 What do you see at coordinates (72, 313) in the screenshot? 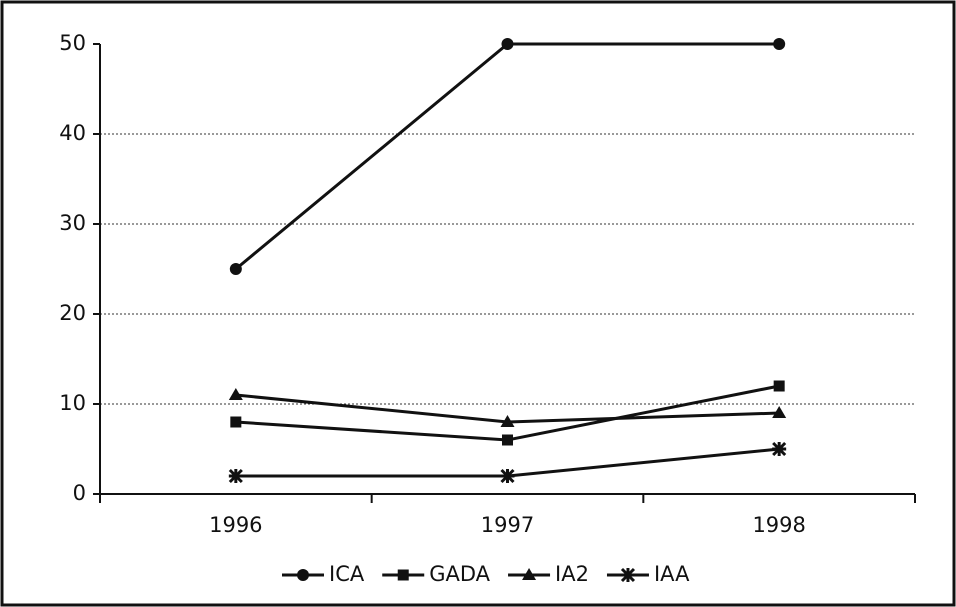
I see `y-tick-label: 20` at bounding box center [72, 313].